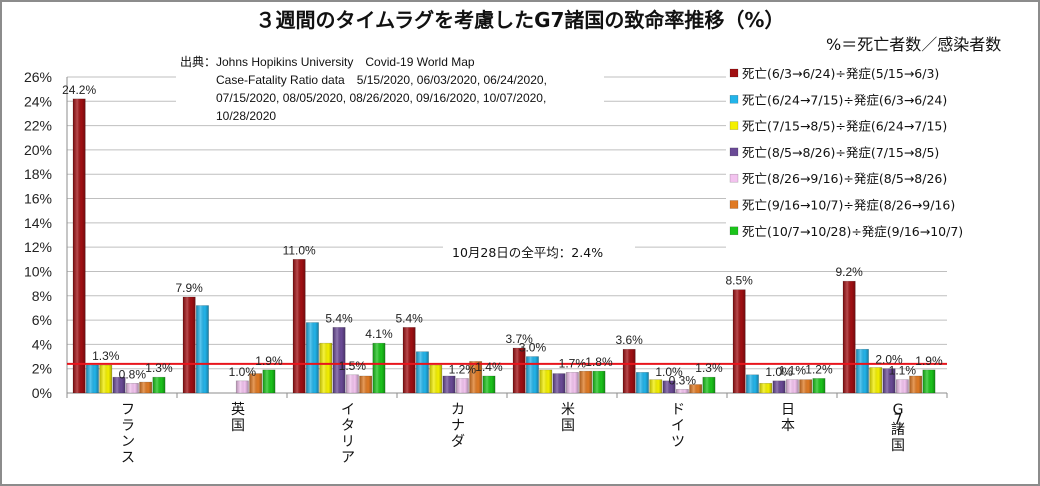 Image resolution: width=1040 pixels, height=486 pixels. What do you see at coordinates (519, 339) in the screenshot?
I see `data-label: 3.7%` at bounding box center [519, 339].